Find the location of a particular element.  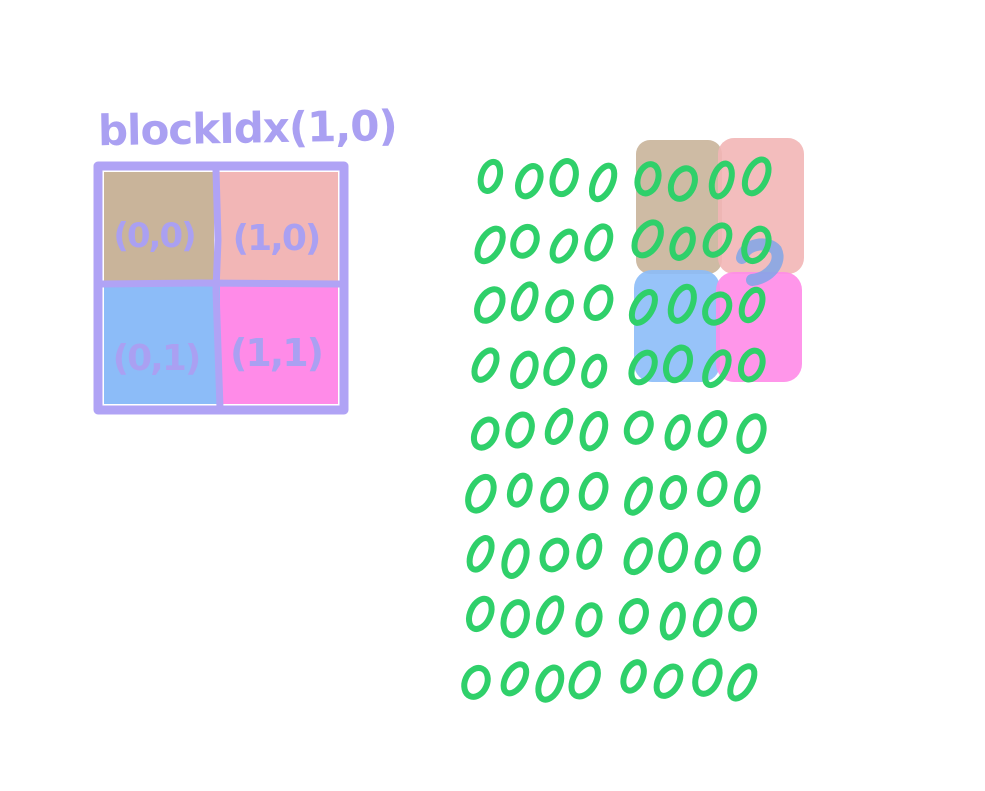

block-divider-horizontal is located at coordinates (220, 283).